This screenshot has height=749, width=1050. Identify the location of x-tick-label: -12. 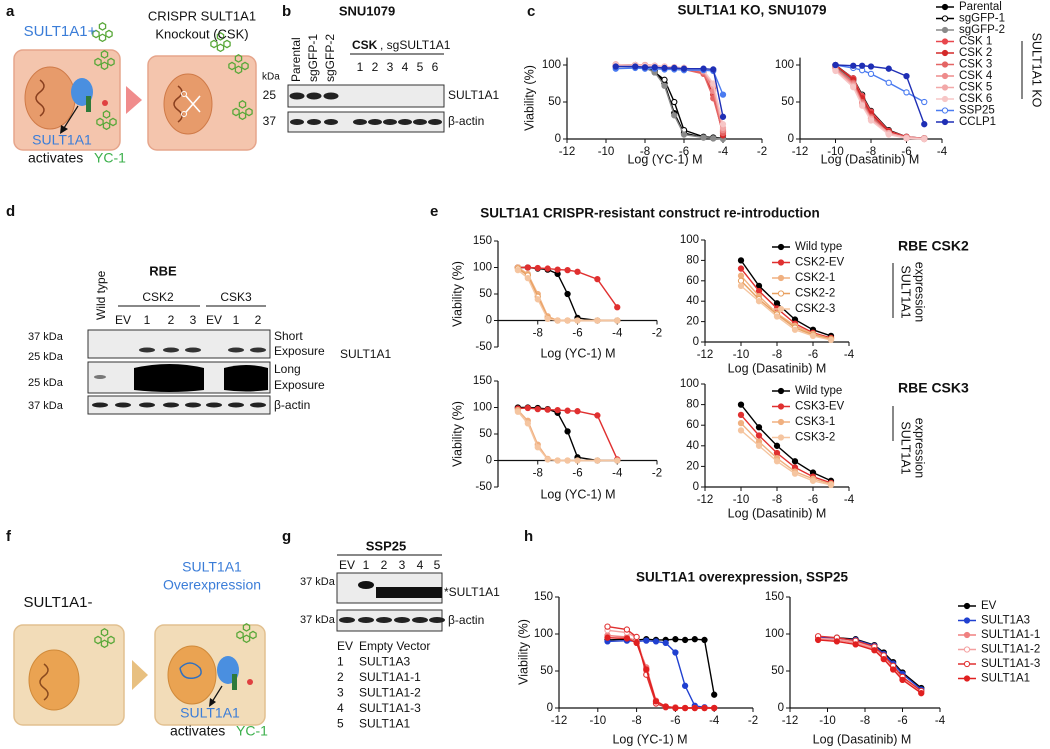
(705, 500).